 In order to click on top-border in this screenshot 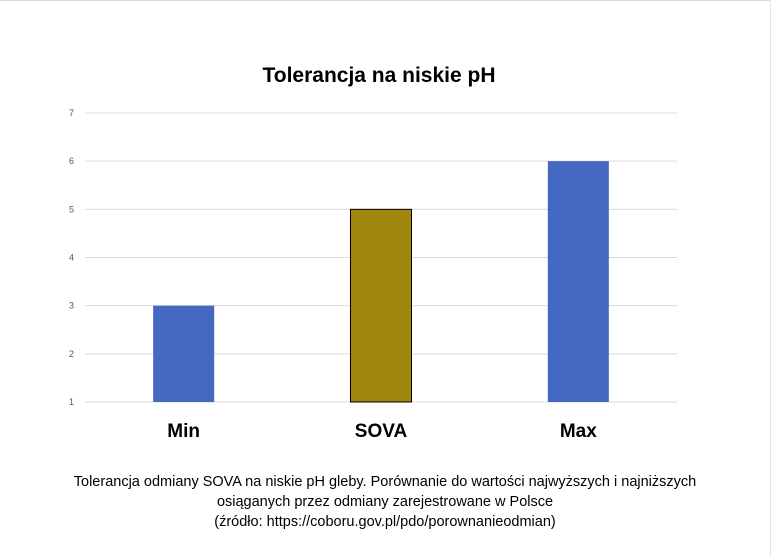, I will do `click(385, 0)`.